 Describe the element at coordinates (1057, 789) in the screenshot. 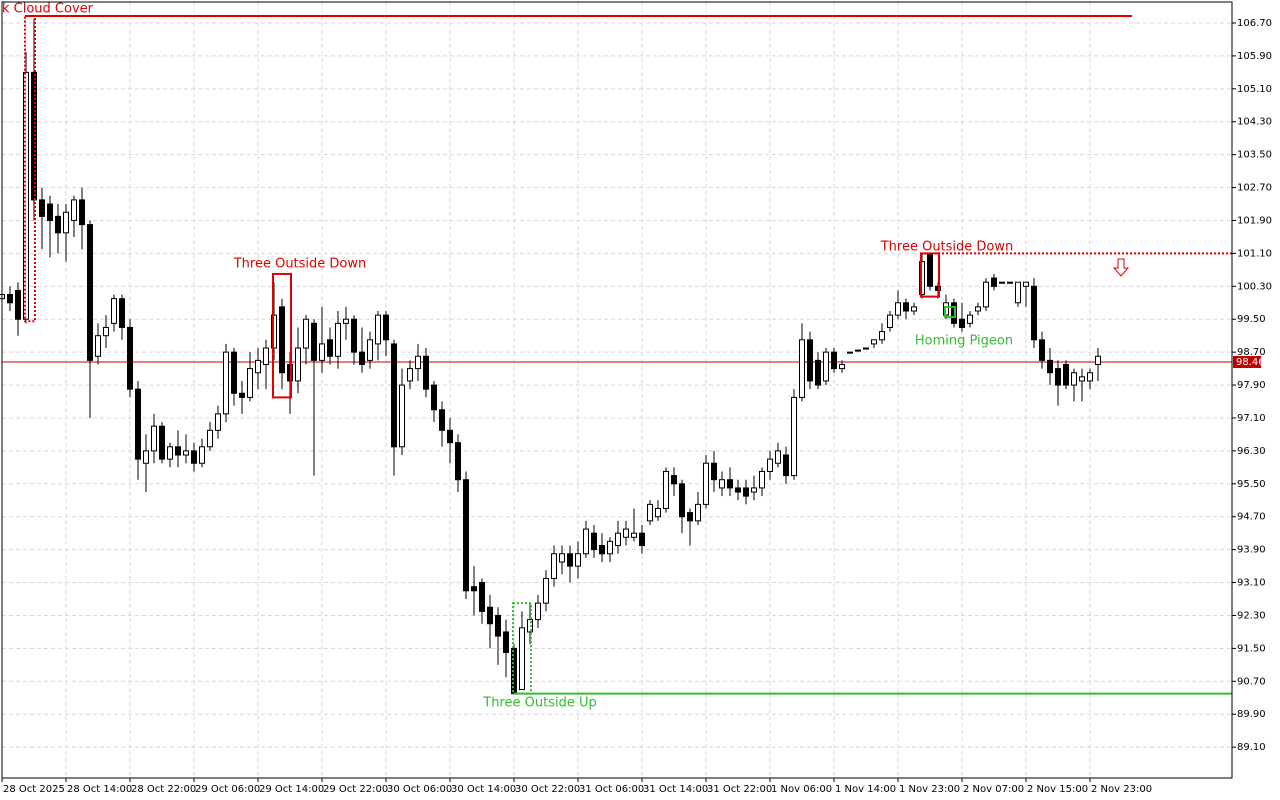

I see `x-tick-label: 2 Nov 15:00` at that location.